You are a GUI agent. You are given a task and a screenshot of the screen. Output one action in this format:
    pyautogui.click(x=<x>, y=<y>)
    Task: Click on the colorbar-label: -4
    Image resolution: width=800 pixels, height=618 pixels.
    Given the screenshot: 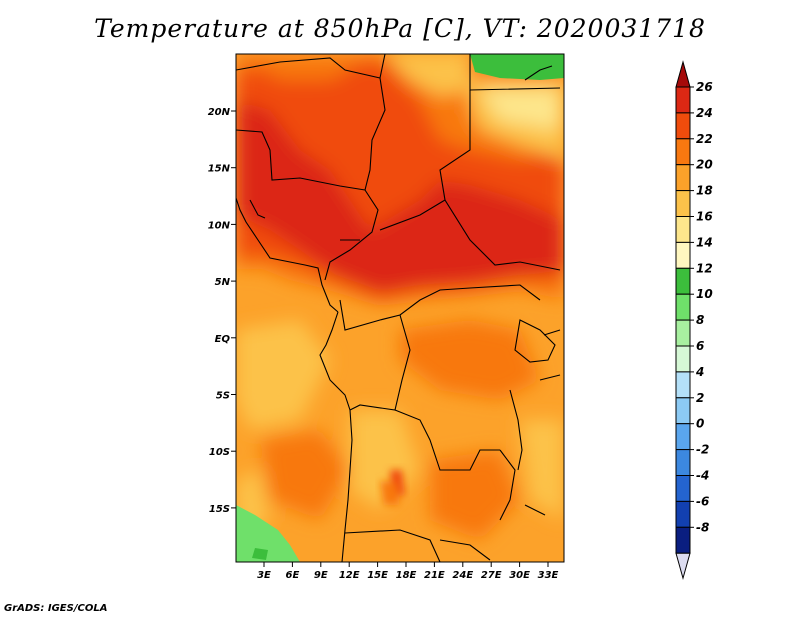 What is the action you would take?
    pyautogui.click(x=702, y=476)
    